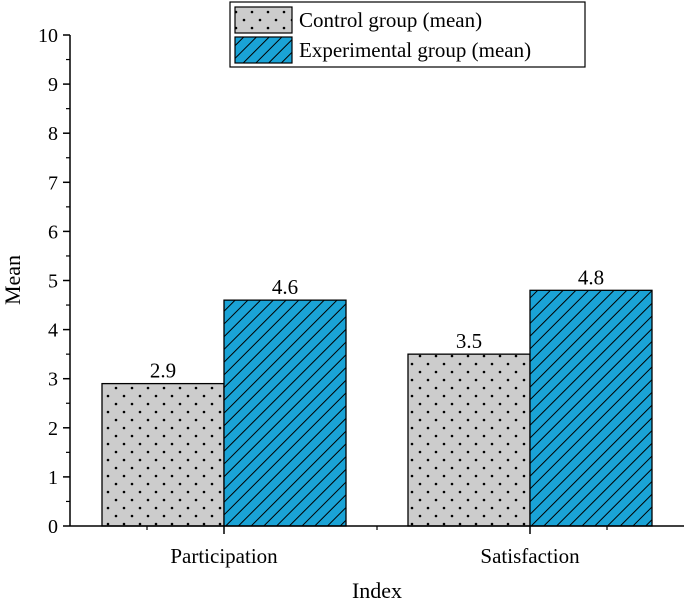 This screenshot has height=605, width=685. I want to click on y-axis-title: Mean, so click(12, 280).